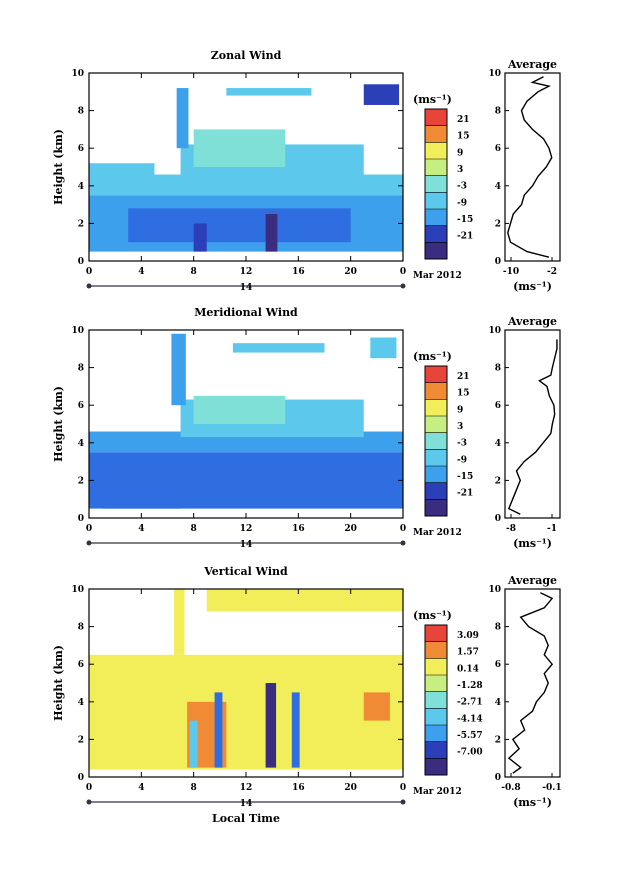 The width and height of the screenshot is (621, 873). I want to click on y-tick-label: 2, so click(81, 481).